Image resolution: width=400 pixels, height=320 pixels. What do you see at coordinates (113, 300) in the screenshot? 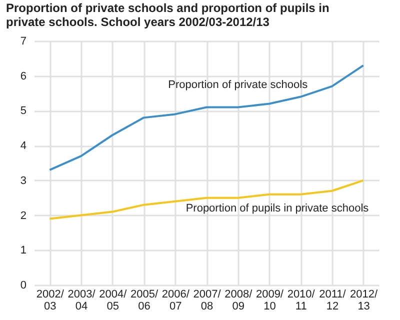
I see `x-tick-label: 2004/05` at bounding box center [113, 300].